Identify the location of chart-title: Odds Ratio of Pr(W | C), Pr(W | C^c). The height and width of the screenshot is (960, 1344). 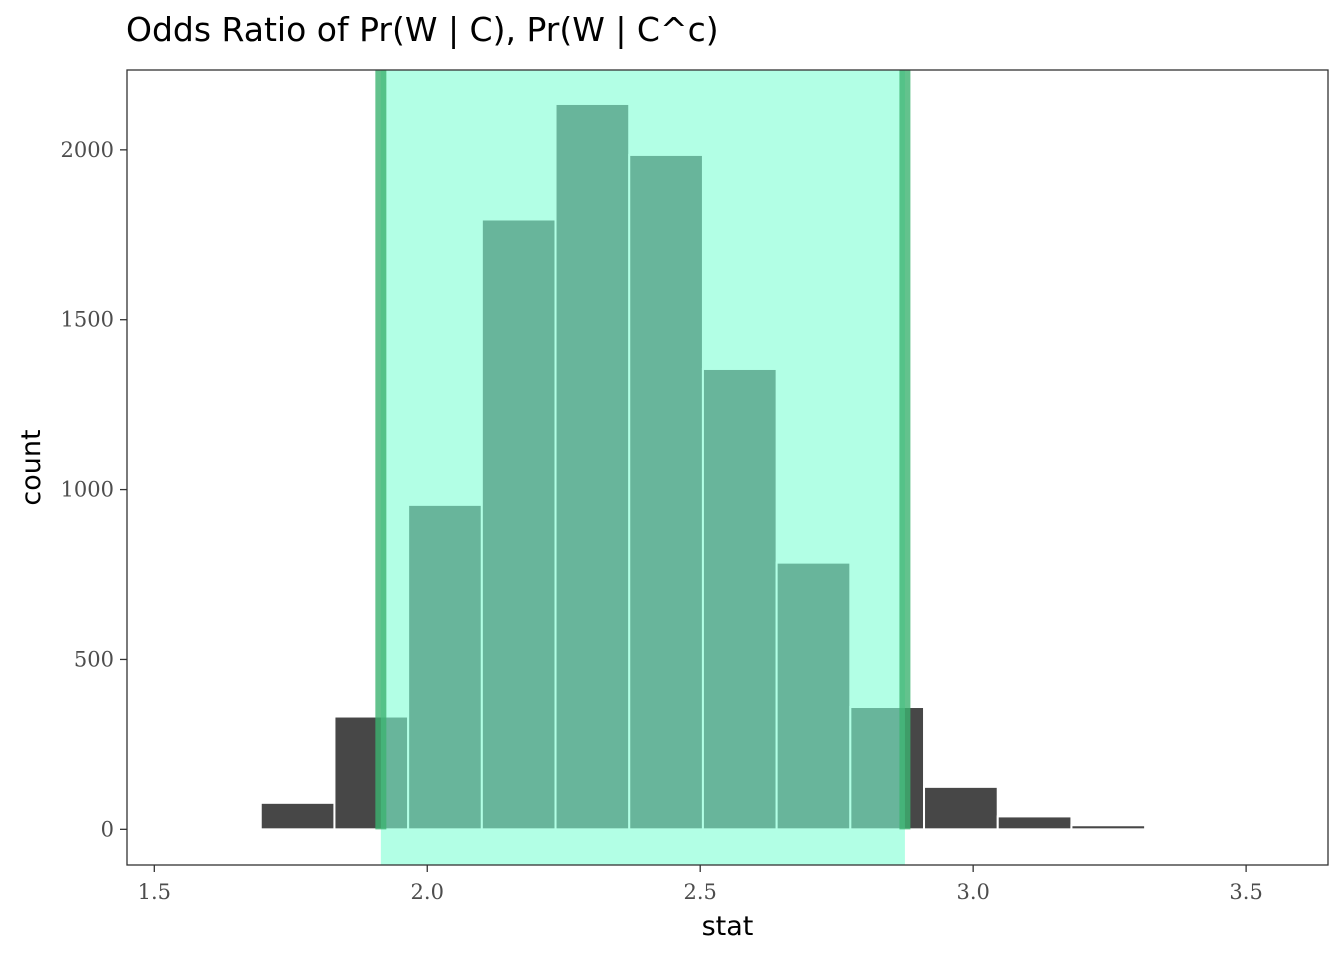
(422, 29).